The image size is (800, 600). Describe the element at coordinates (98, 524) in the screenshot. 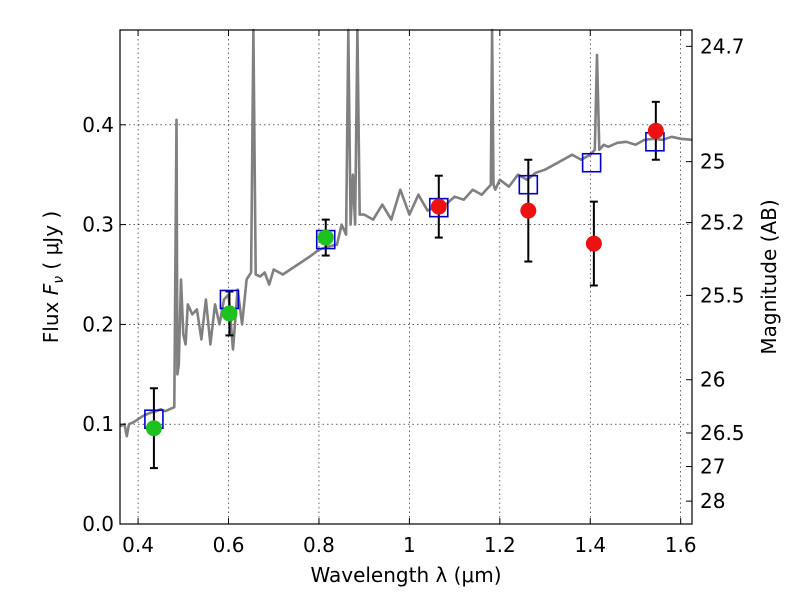

I see `y-tick-label: 0.0` at that location.